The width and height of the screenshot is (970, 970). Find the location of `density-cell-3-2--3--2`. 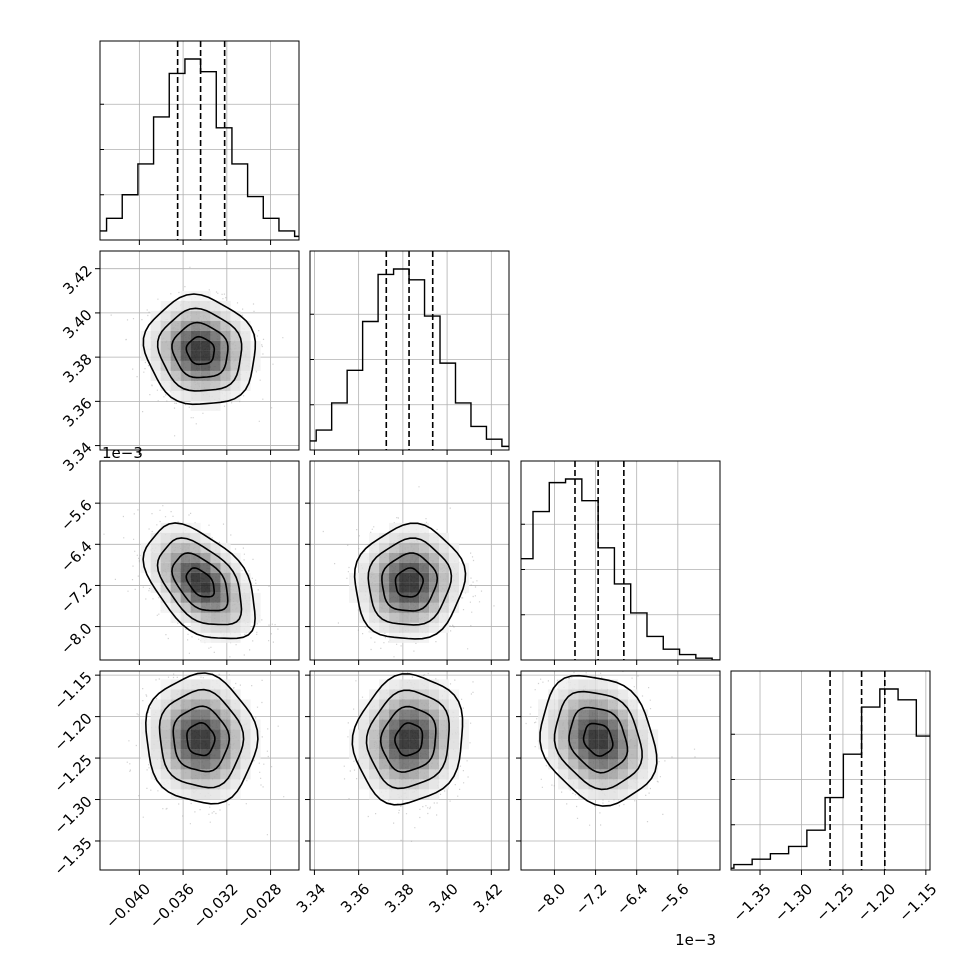

density-cell-3-2--3--2 is located at coordinates (573, 724).